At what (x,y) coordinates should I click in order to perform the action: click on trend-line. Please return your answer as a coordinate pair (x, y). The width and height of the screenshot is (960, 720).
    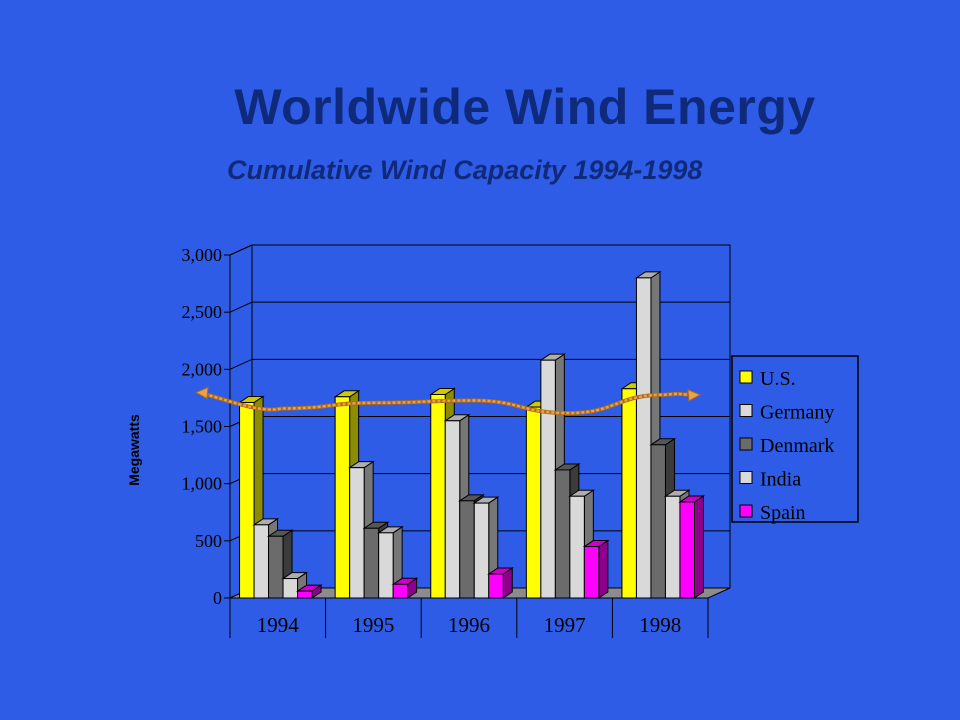
    Looking at the image, I should click on (448, 401).